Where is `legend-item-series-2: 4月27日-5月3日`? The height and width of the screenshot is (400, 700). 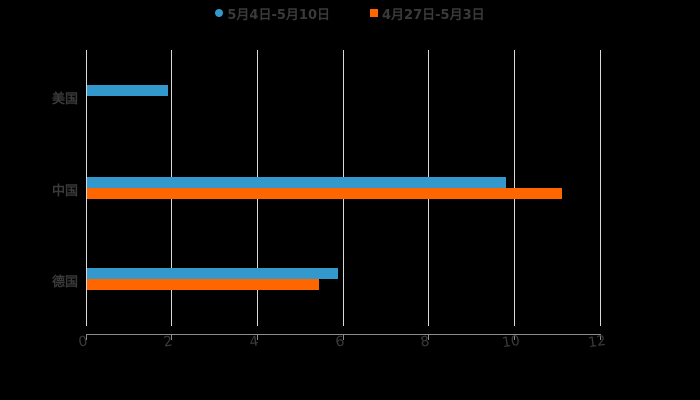
legend-item-series-2: 4月27日-5月3日 is located at coordinates (427, 13).